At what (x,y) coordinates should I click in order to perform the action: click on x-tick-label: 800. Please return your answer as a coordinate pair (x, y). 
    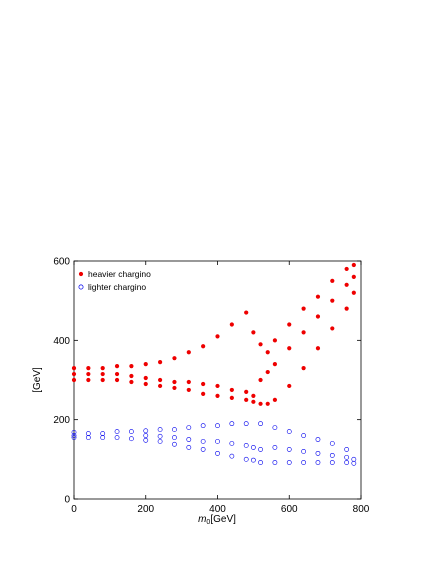
    Looking at the image, I should click on (361, 509).